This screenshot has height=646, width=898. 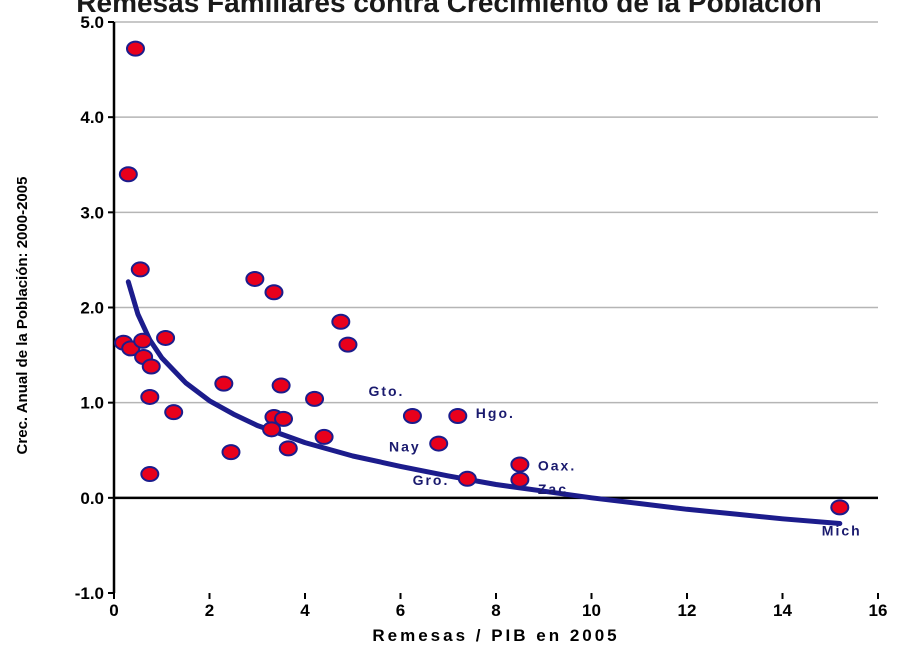 I want to click on y-tick-label: 3.0, so click(x=92, y=212).